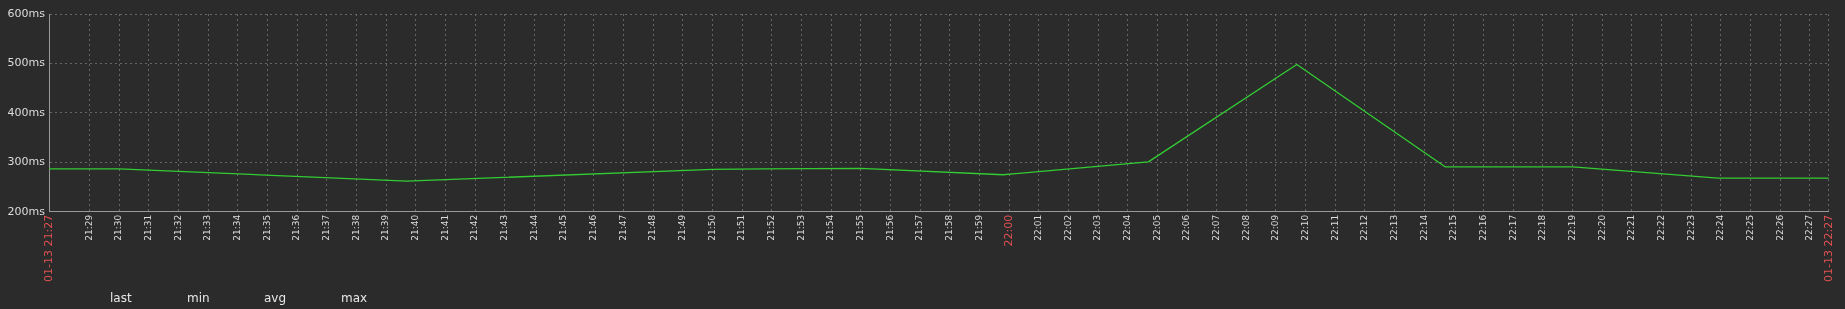  Describe the element at coordinates (1828, 248) in the screenshot. I see `x-tick-label: 01-13 22:27` at that location.